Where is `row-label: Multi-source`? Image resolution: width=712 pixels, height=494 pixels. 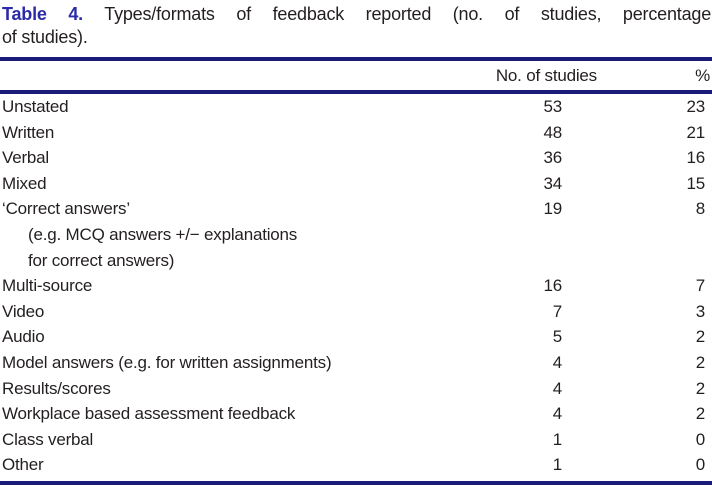
row-label: Multi-source is located at coordinates (47, 286).